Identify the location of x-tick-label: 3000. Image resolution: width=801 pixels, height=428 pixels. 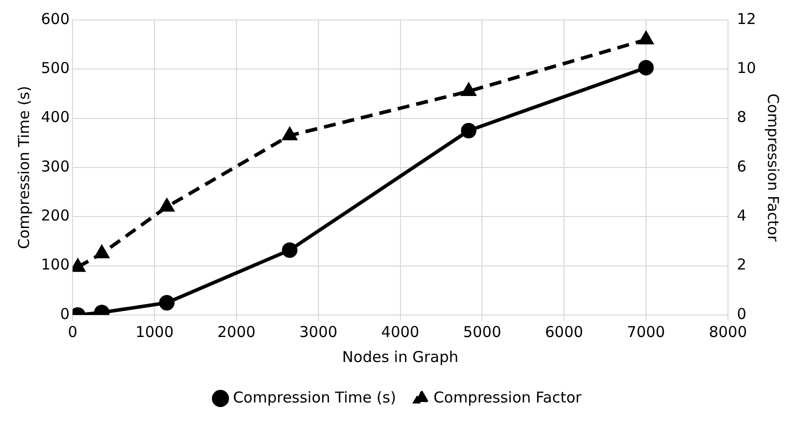
(318, 331).